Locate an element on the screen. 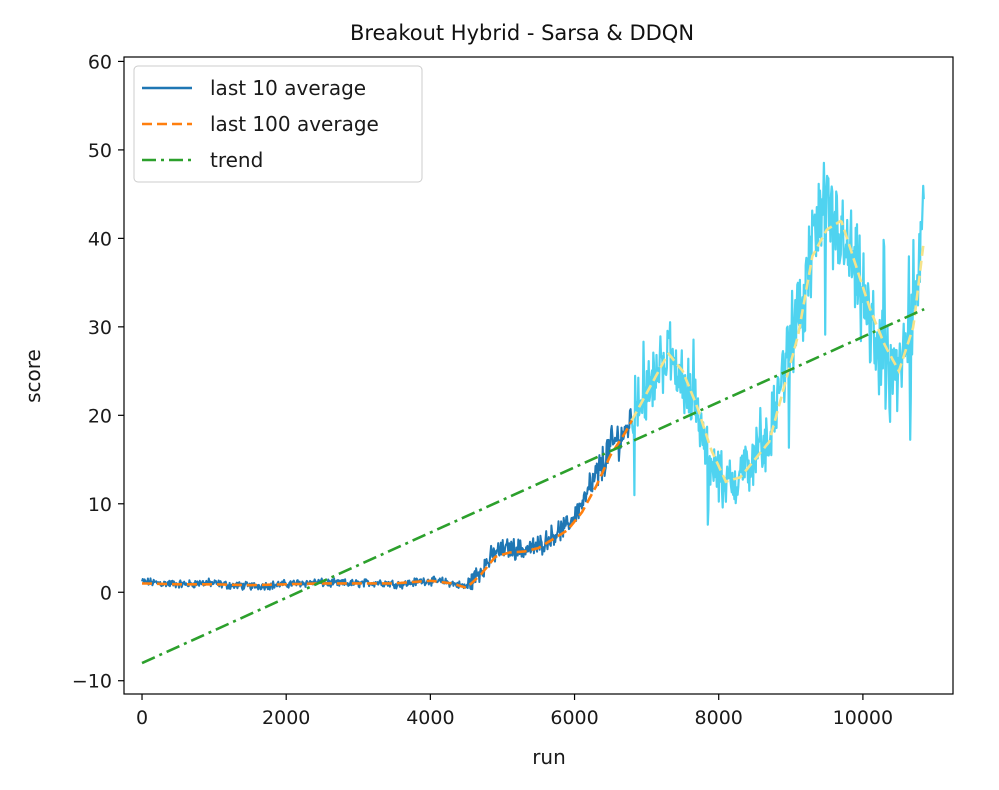  x-tick-label: 6000 is located at coordinates (574, 718).